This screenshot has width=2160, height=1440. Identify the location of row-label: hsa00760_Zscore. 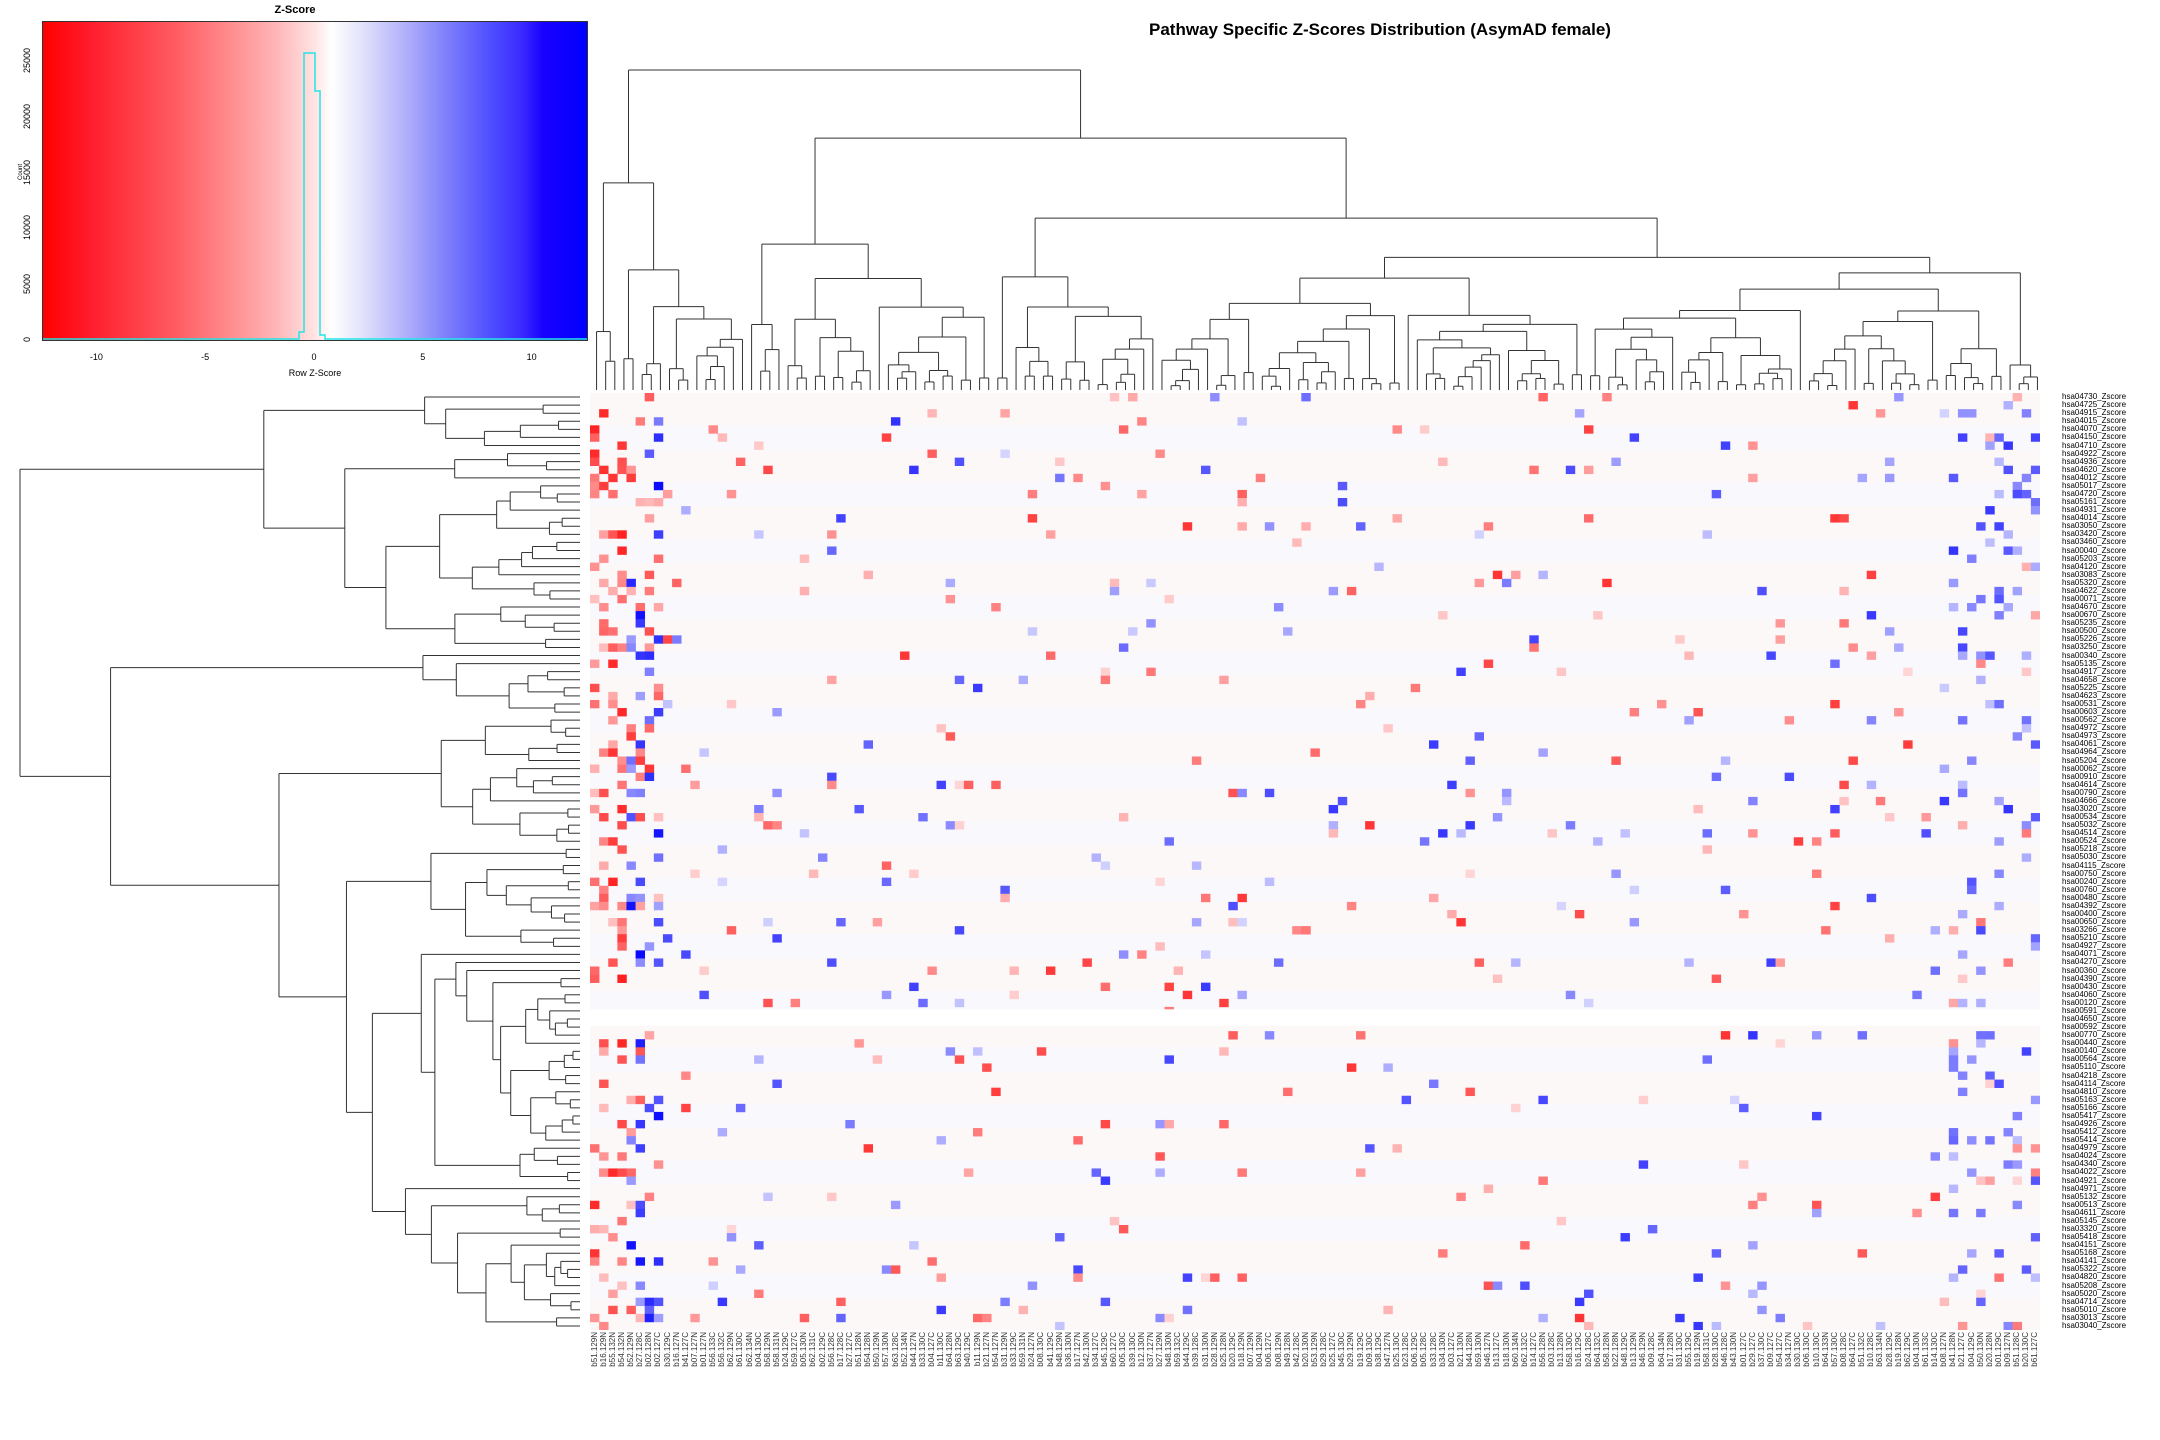
(2094, 889).